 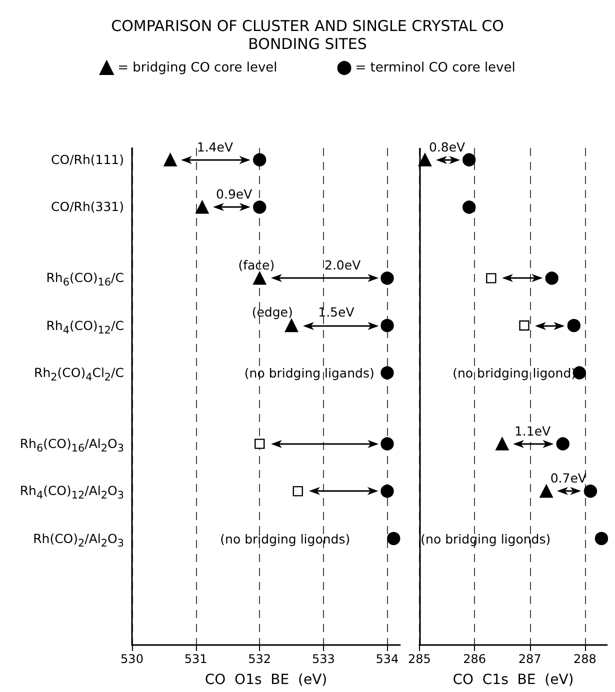 What do you see at coordinates (79, 375) in the screenshot?
I see `y-tick-label: Rh$_{2}$(CO)$_{4}$Cl$_{2}$/C` at bounding box center [79, 375].